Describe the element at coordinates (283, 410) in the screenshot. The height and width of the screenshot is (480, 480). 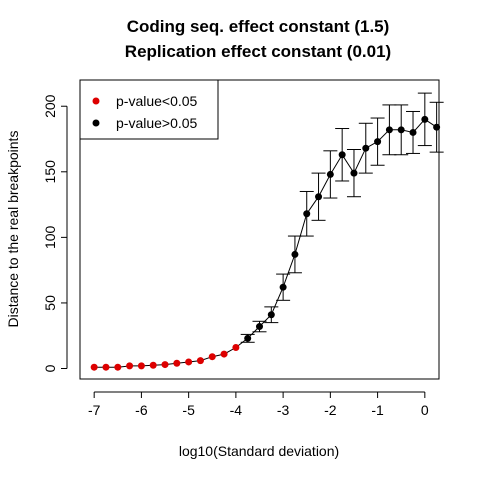
I see `x-tick-label: -3` at that location.